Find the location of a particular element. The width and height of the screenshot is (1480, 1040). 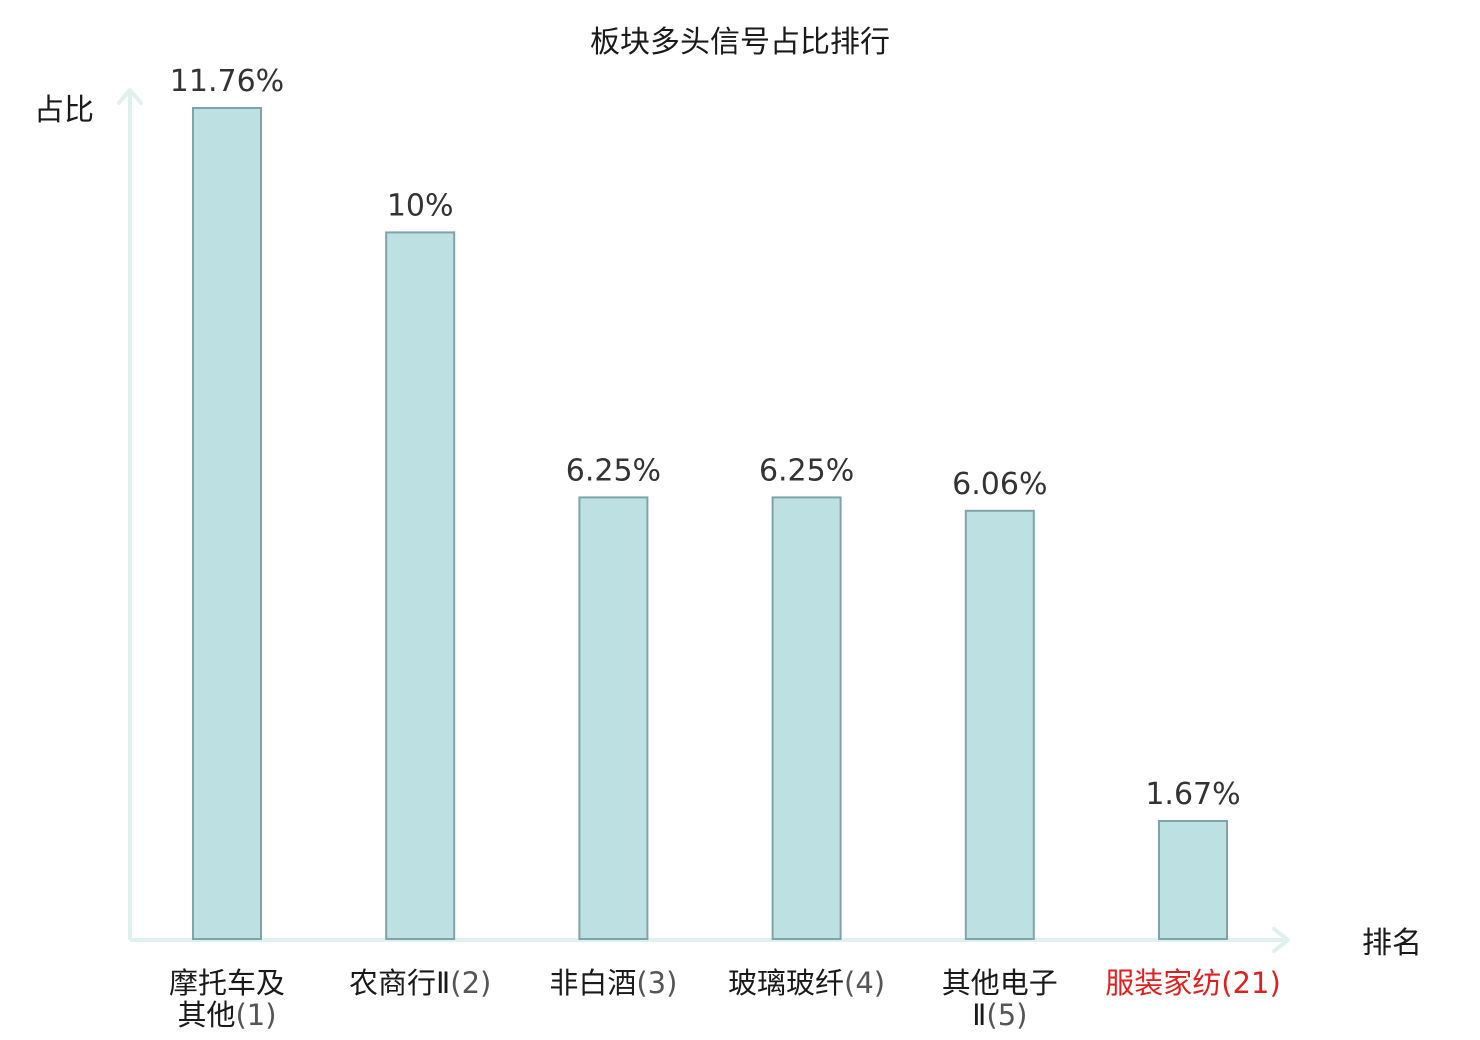

category-tick-label: 摩托车及其他(1) is located at coordinates (227, 999).